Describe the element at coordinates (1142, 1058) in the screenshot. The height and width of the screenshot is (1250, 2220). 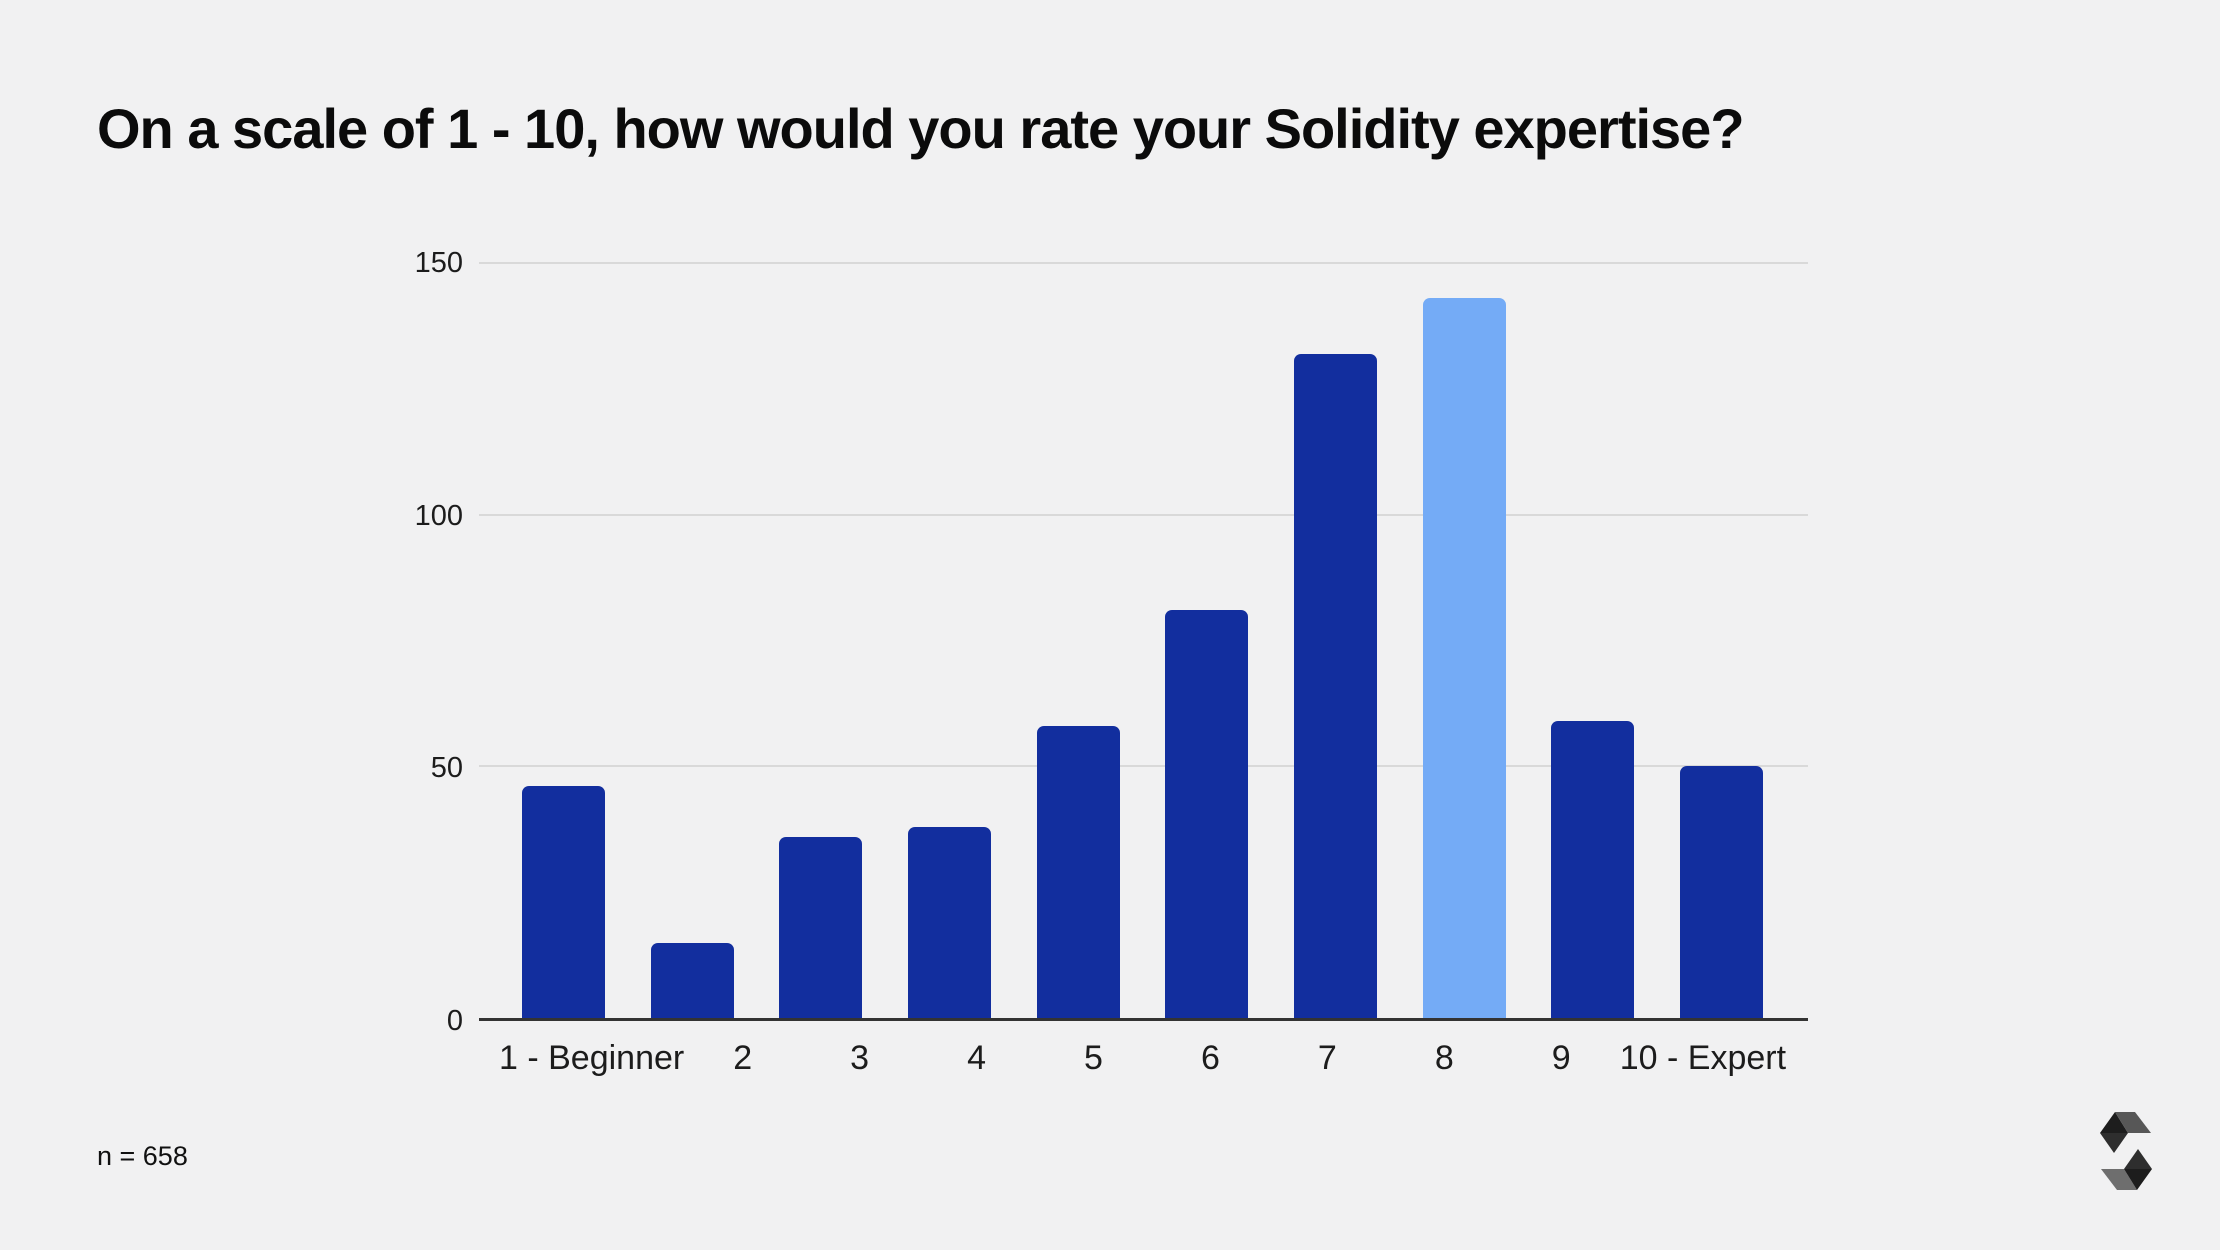
I see `x-axis-labels: 1 - Beginner 2 3 4 5 6 7 8 9 10 - Expert` at that location.